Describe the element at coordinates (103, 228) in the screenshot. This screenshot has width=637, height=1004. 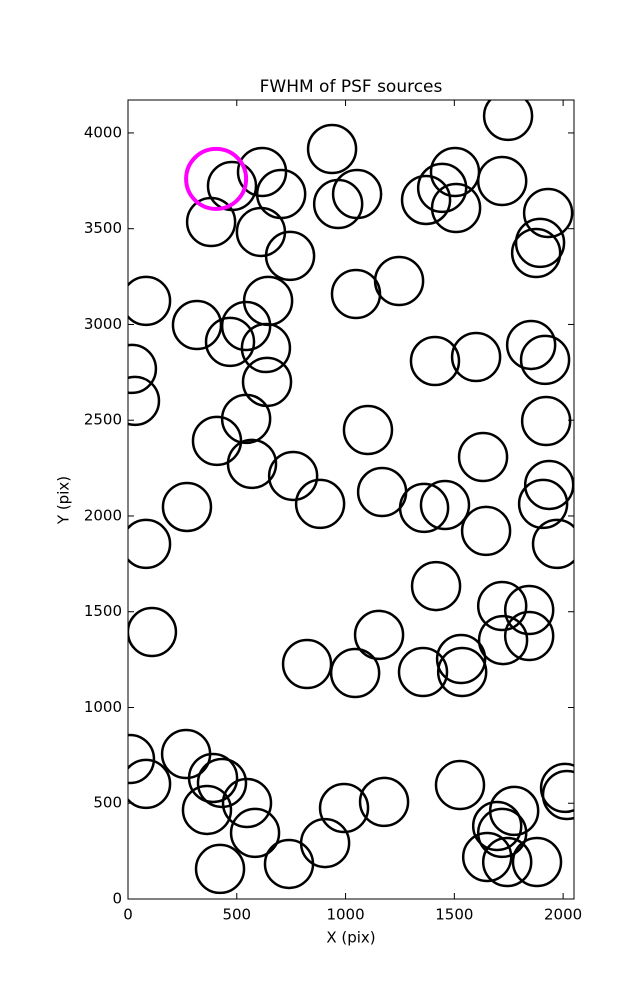
I see `y-tick-label: 3500` at that location.